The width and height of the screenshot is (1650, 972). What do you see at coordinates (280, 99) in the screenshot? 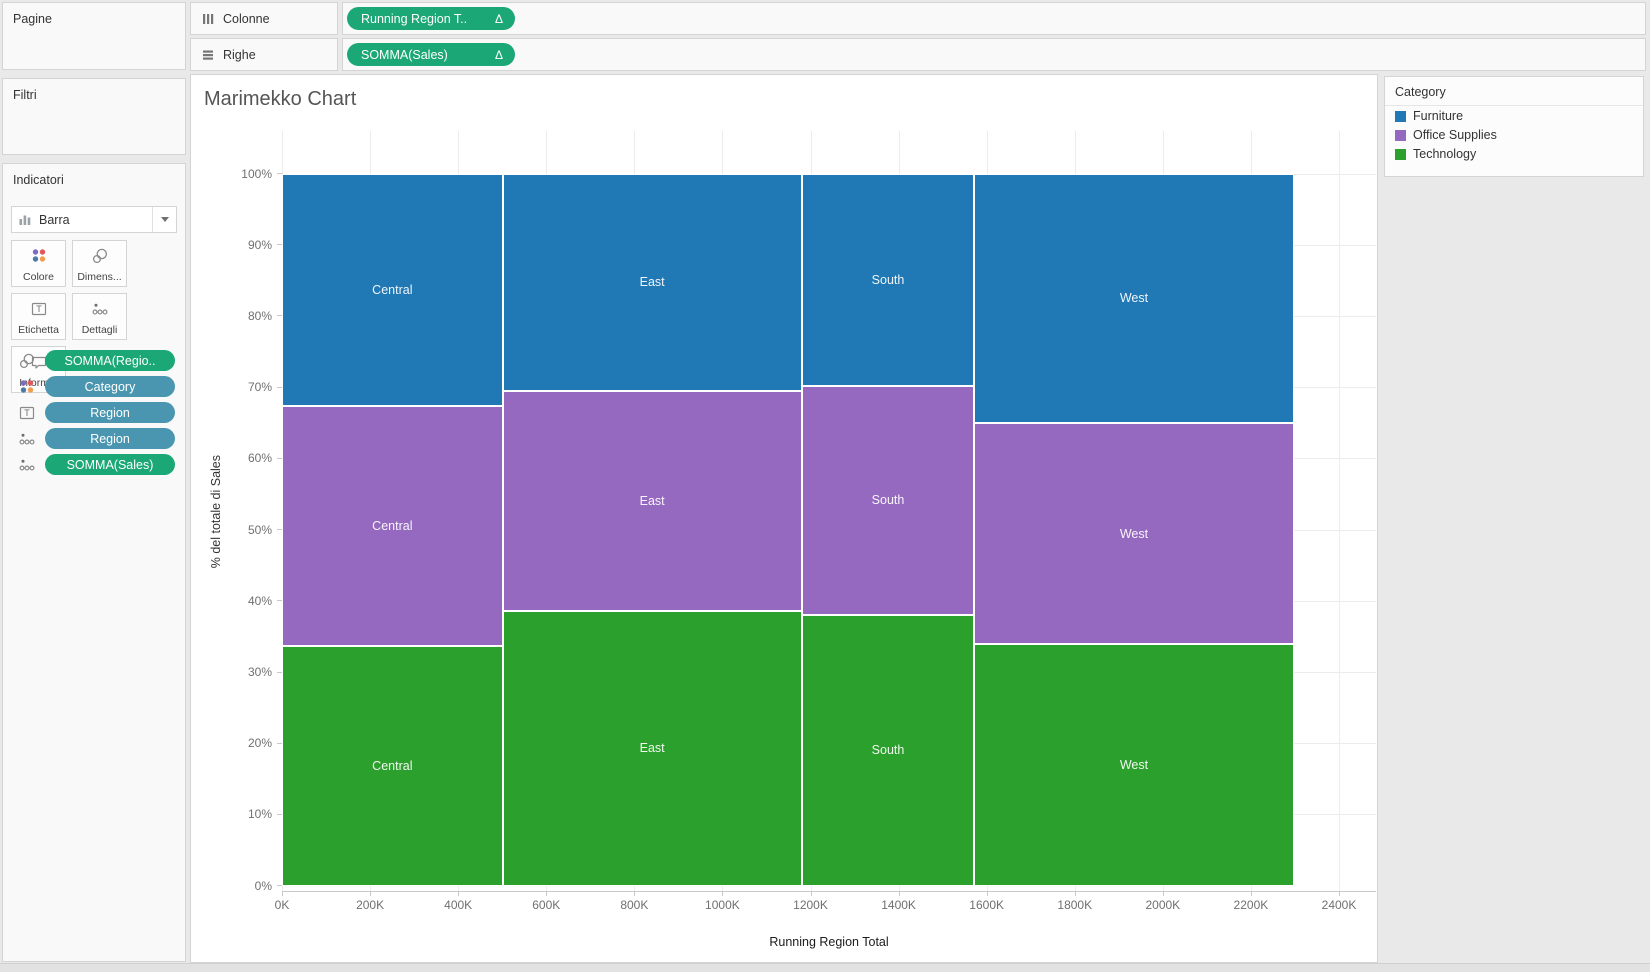
I see `chart-title: Marimekko Chart` at bounding box center [280, 99].